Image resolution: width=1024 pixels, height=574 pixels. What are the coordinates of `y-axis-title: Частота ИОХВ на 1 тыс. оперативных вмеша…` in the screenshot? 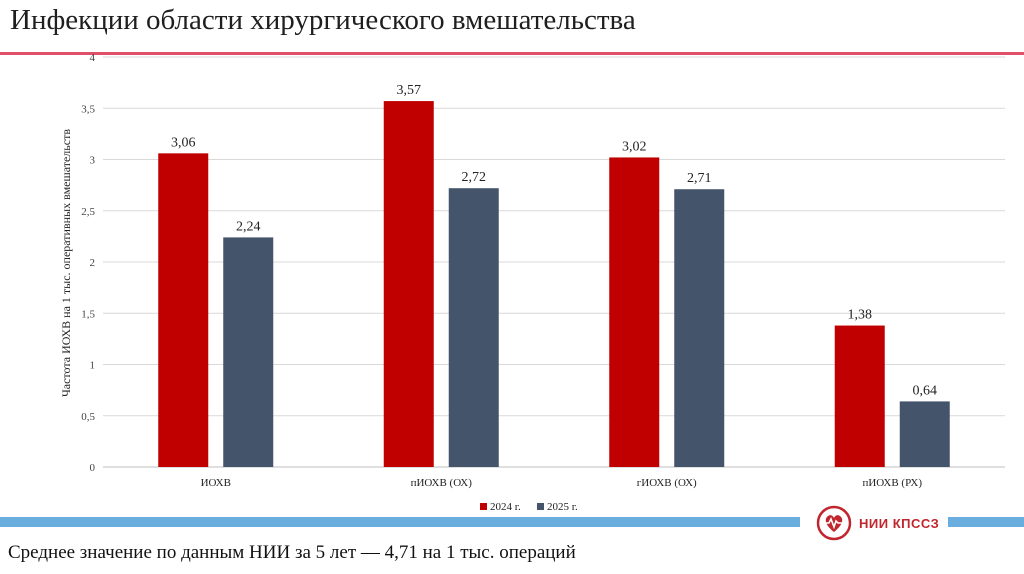 It's located at (66, 263).